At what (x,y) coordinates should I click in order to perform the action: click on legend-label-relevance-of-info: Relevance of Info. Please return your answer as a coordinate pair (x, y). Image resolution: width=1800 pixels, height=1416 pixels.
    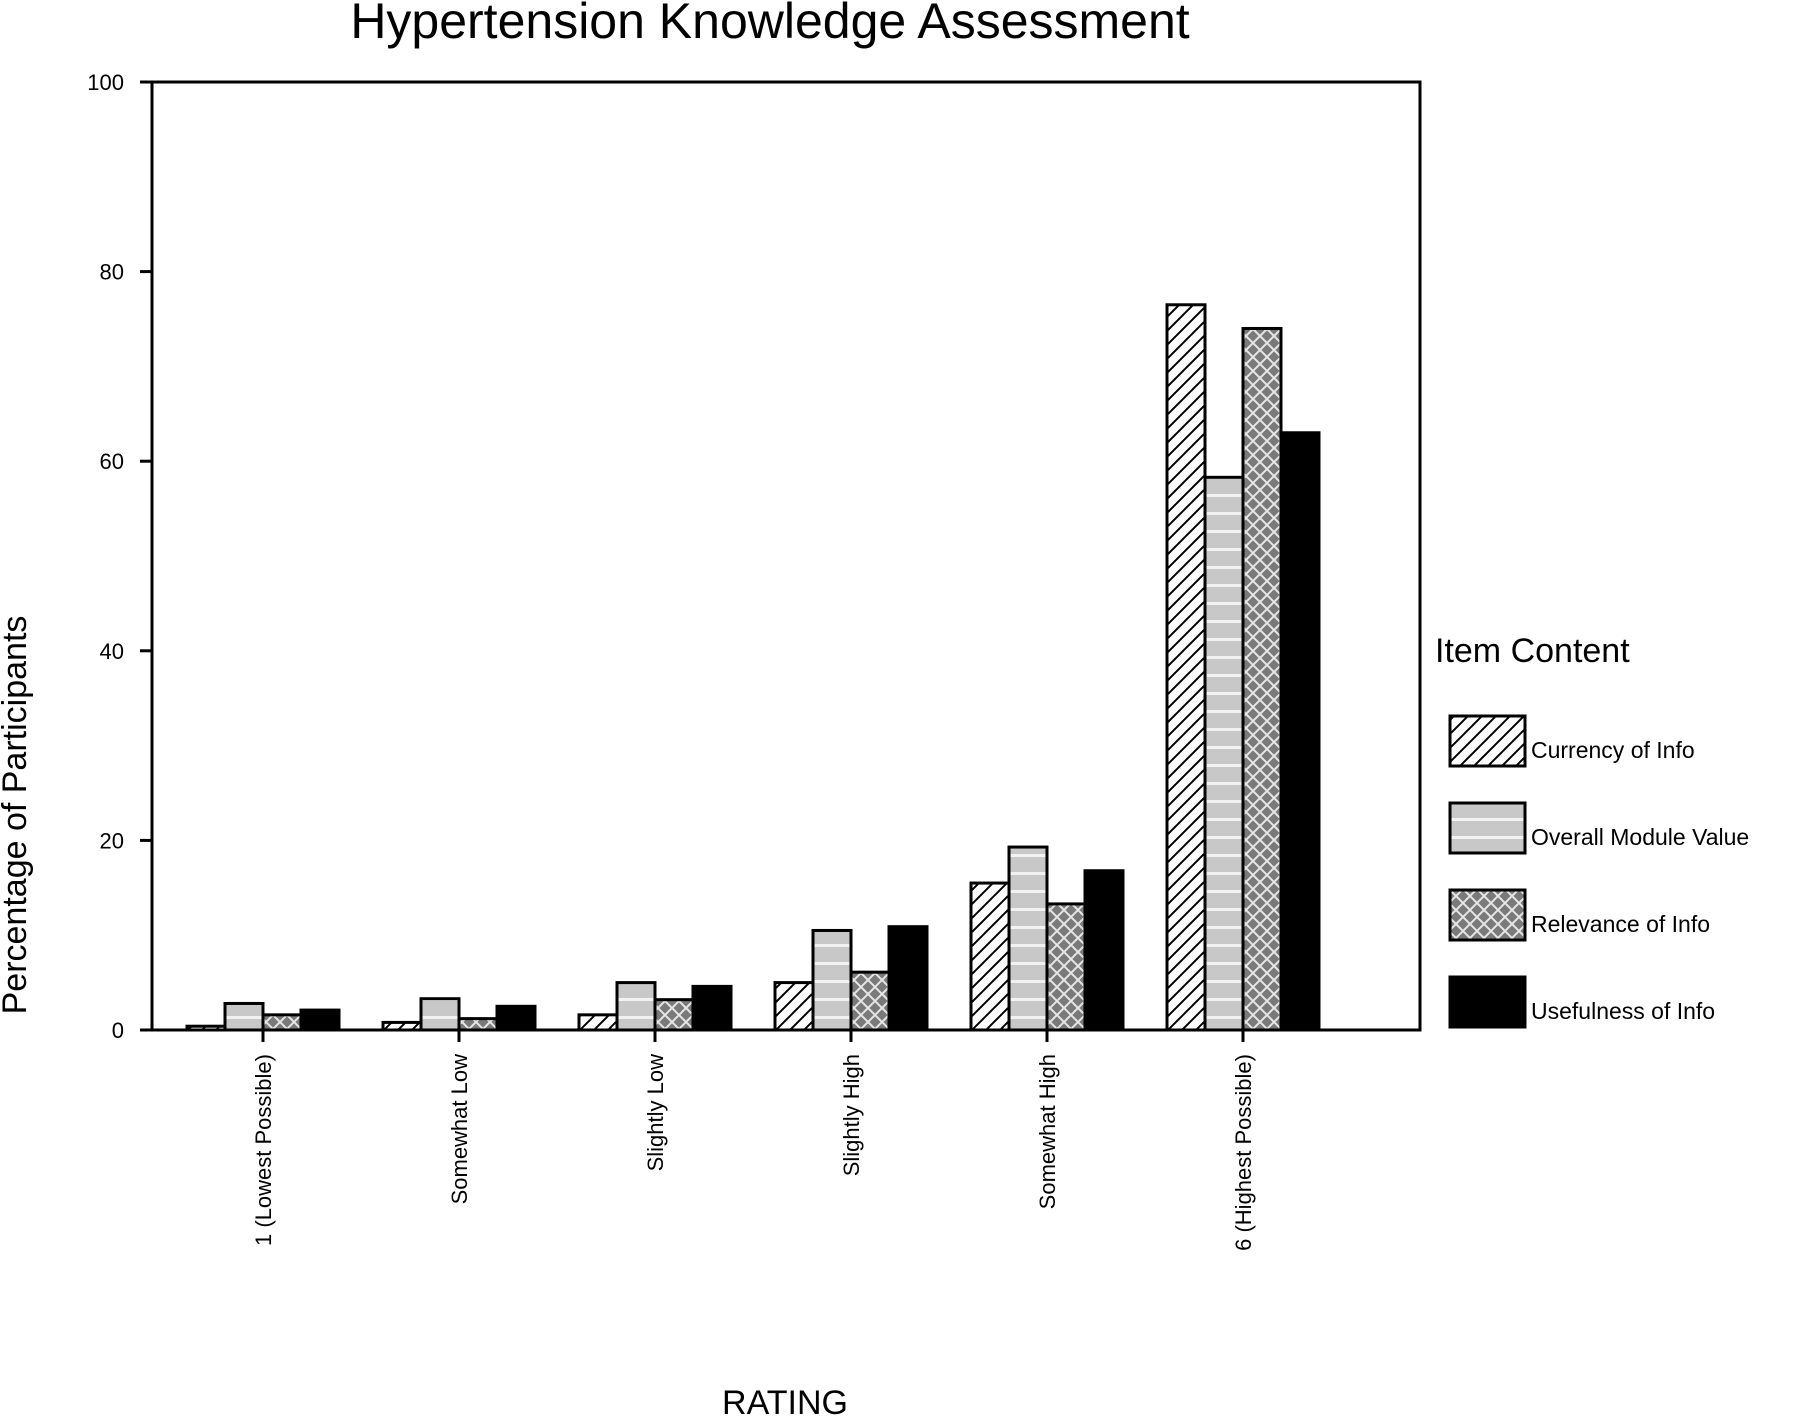
    Looking at the image, I should click on (1620, 924).